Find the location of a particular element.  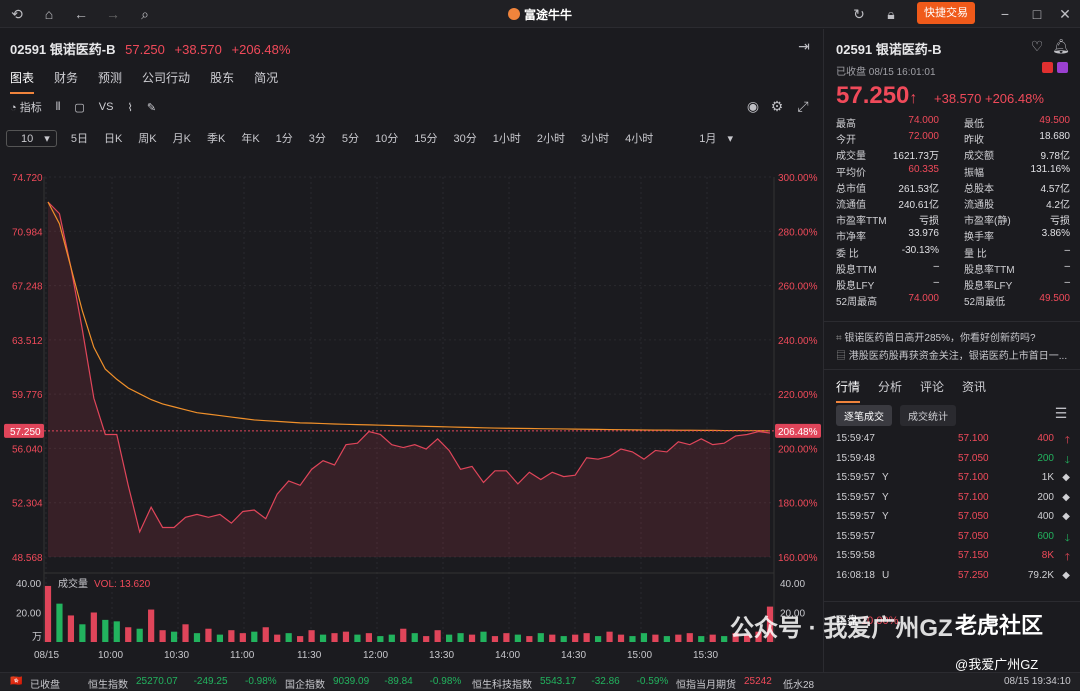

stat-label: 换手率 is located at coordinates (979, 238).